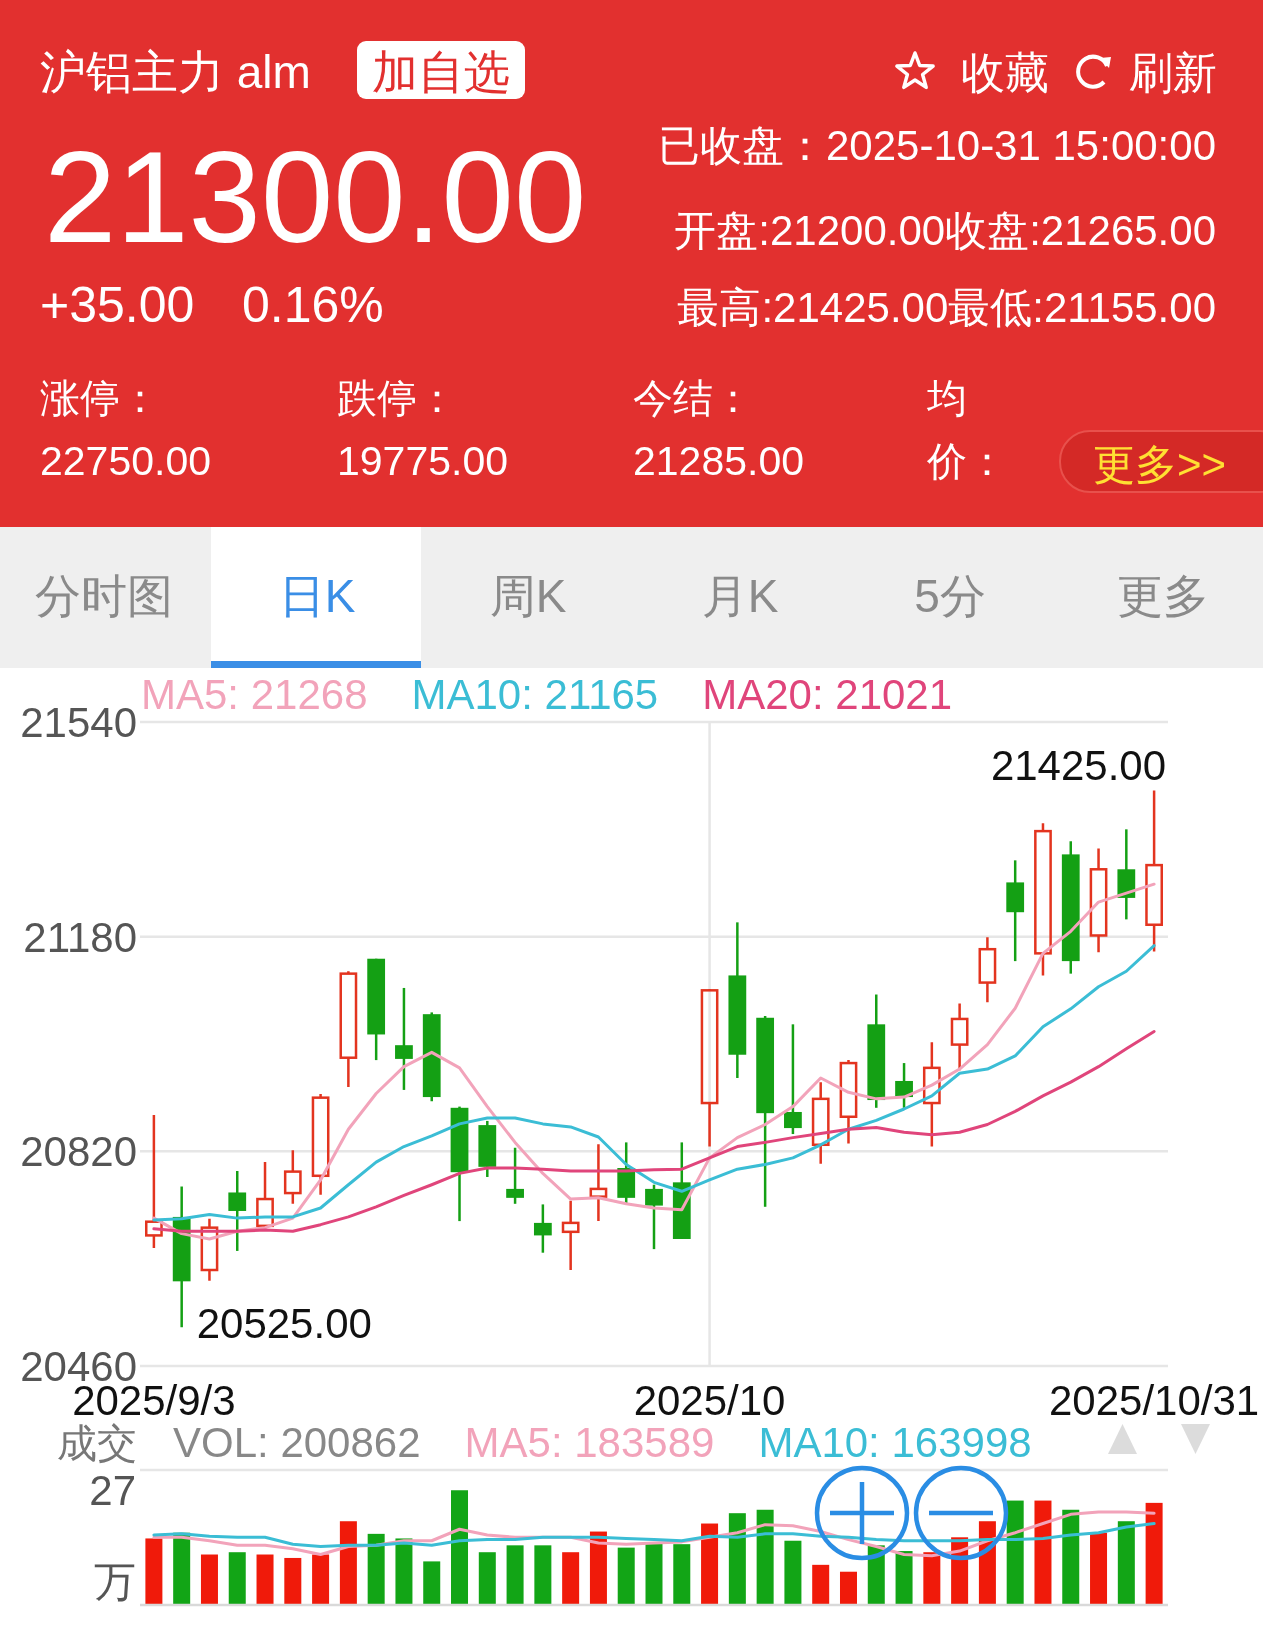 The image size is (1263, 1639). I want to click on text: 均价：, so click(966, 429).